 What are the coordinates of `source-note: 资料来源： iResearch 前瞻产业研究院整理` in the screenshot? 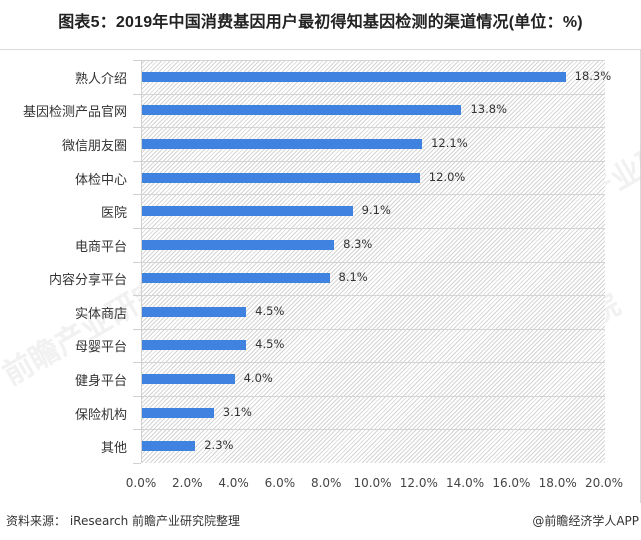 It's located at (123, 521).